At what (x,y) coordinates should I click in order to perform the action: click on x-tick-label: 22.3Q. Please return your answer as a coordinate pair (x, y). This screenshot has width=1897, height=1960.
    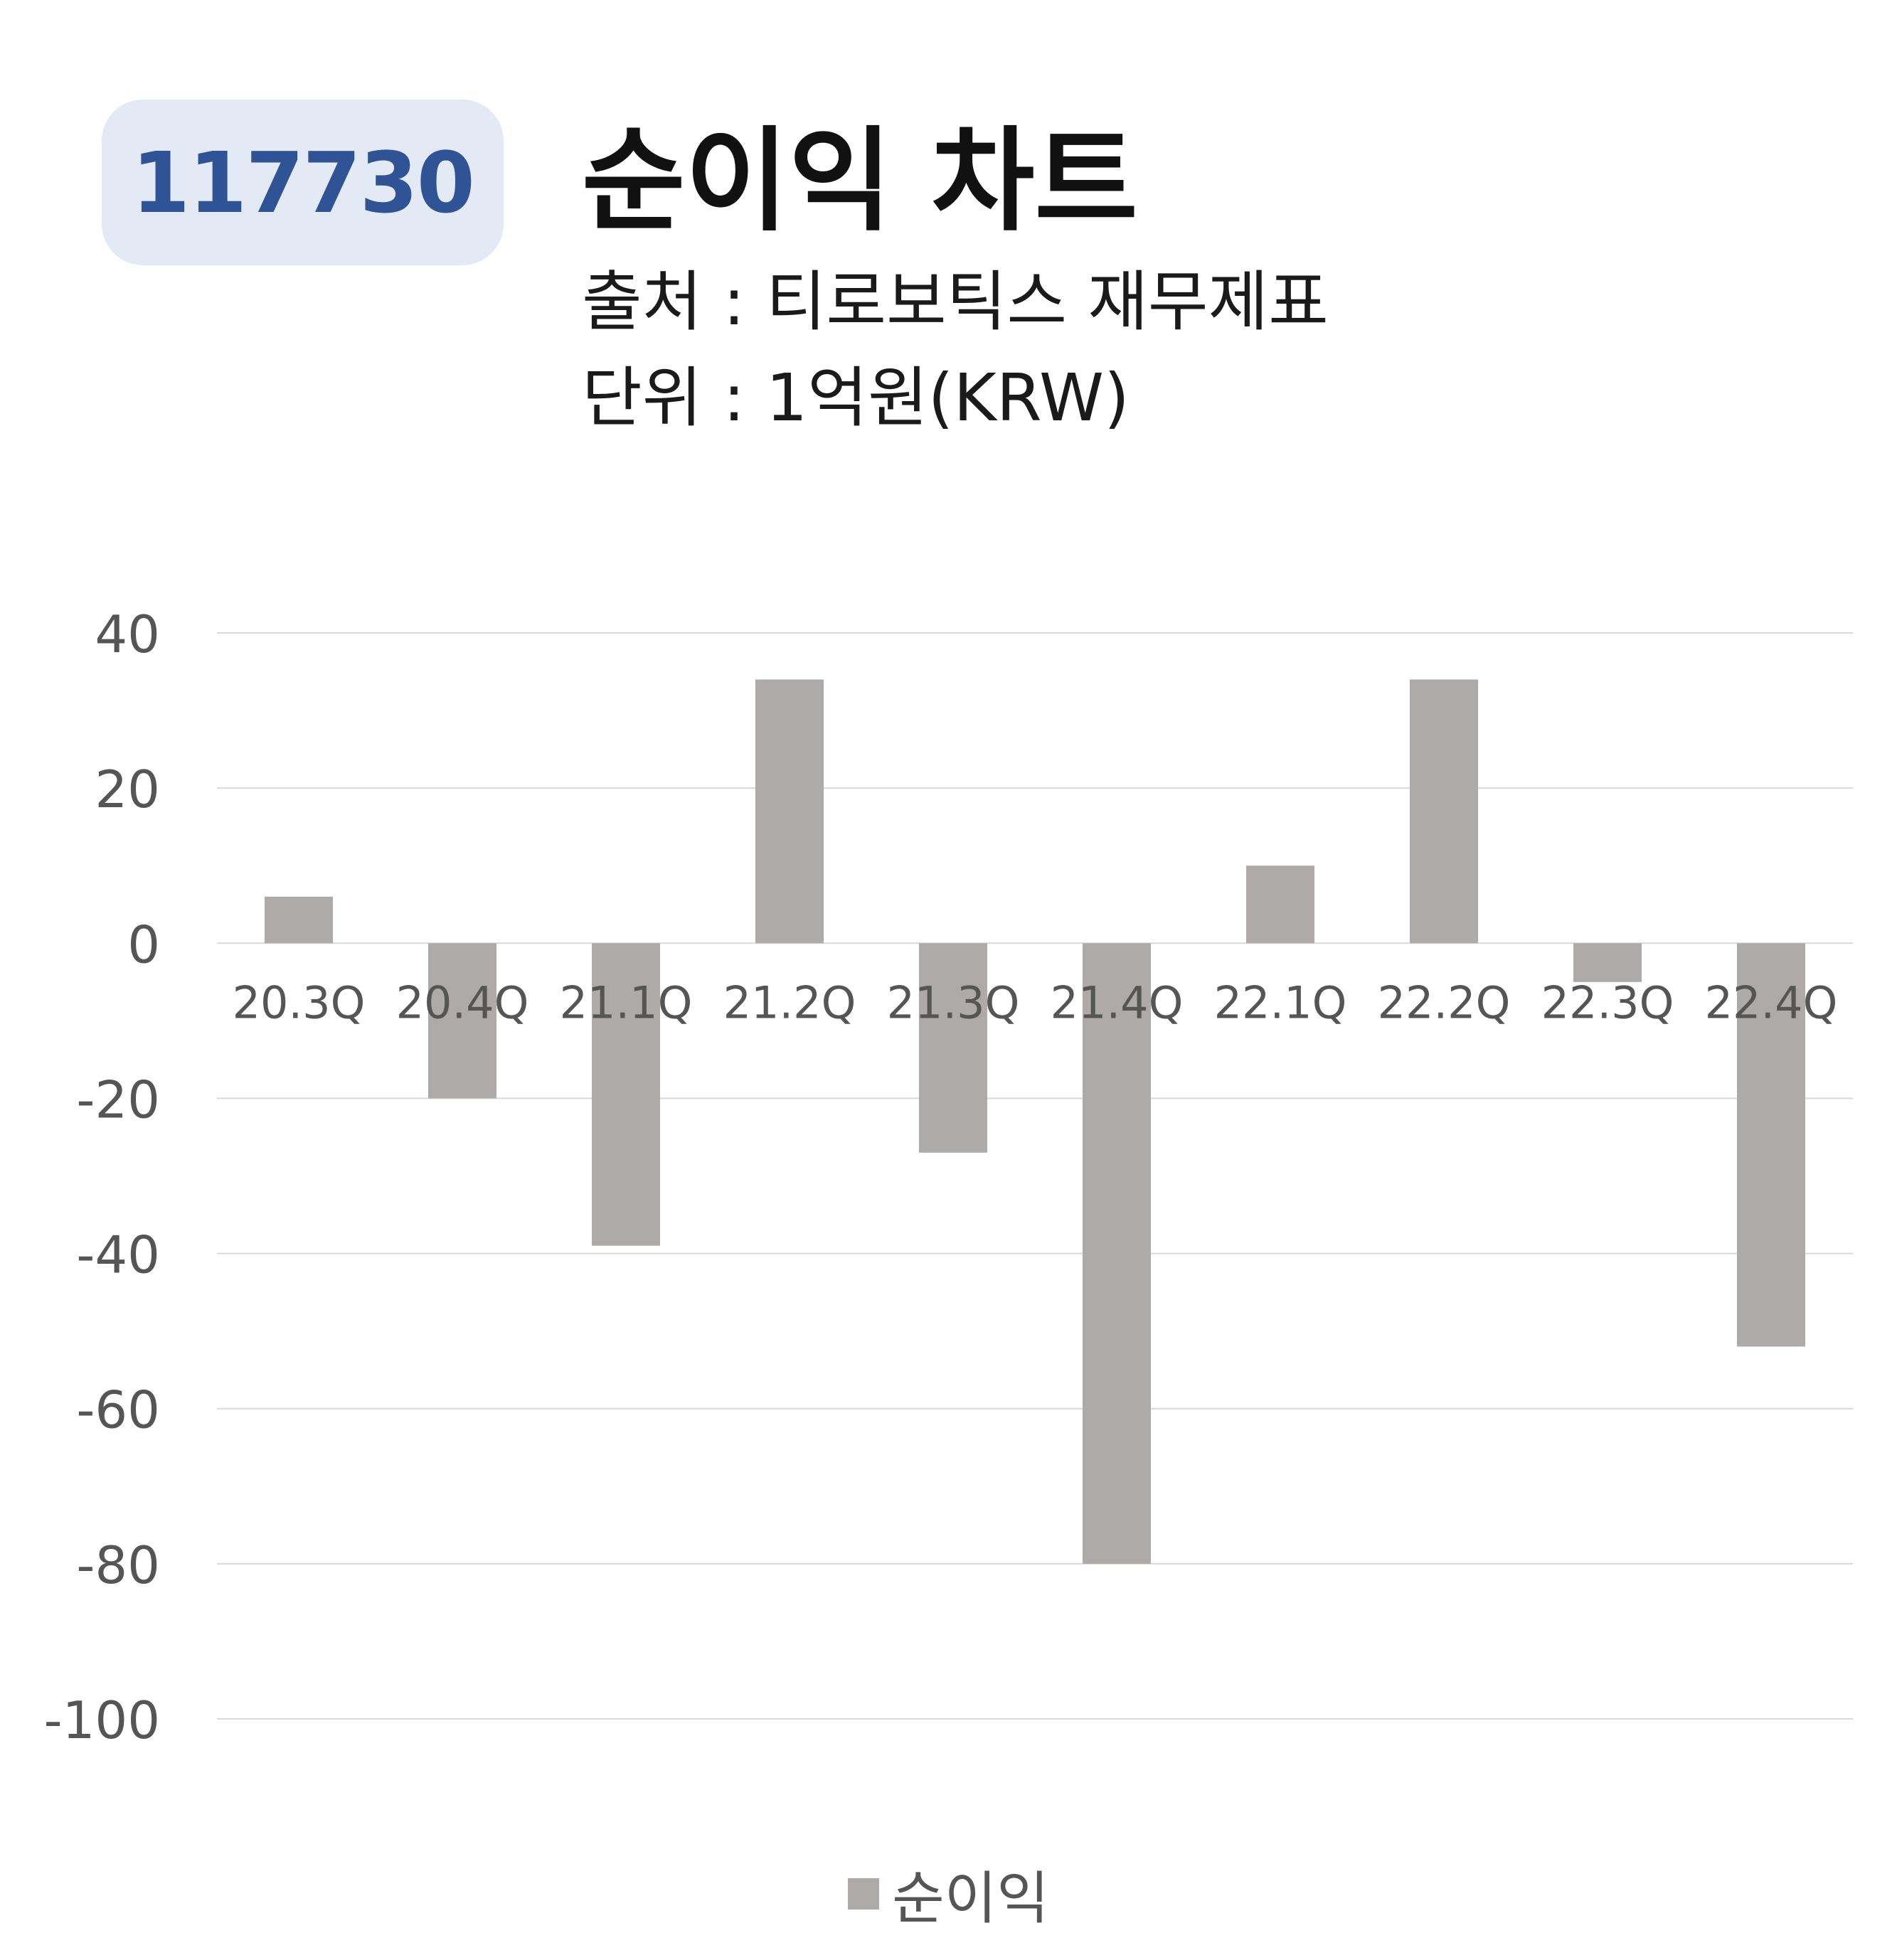
    Looking at the image, I should click on (1608, 1002).